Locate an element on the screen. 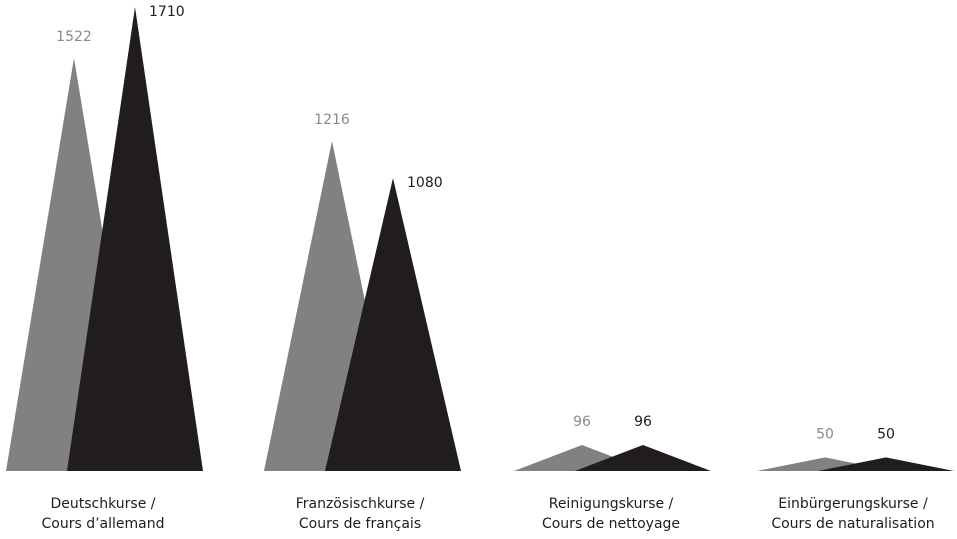 Image resolution: width=957 pixels, height=539 pixels. category-label-deutschkurse: Deutschkurse / Cours d’allemand is located at coordinates (111, 514).